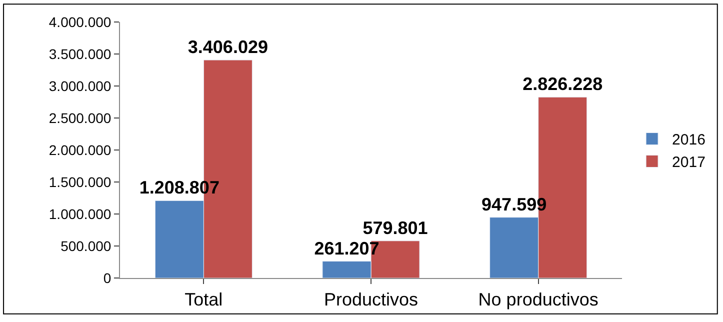 The width and height of the screenshot is (723, 322). I want to click on legend-label: 2016, so click(689, 140).